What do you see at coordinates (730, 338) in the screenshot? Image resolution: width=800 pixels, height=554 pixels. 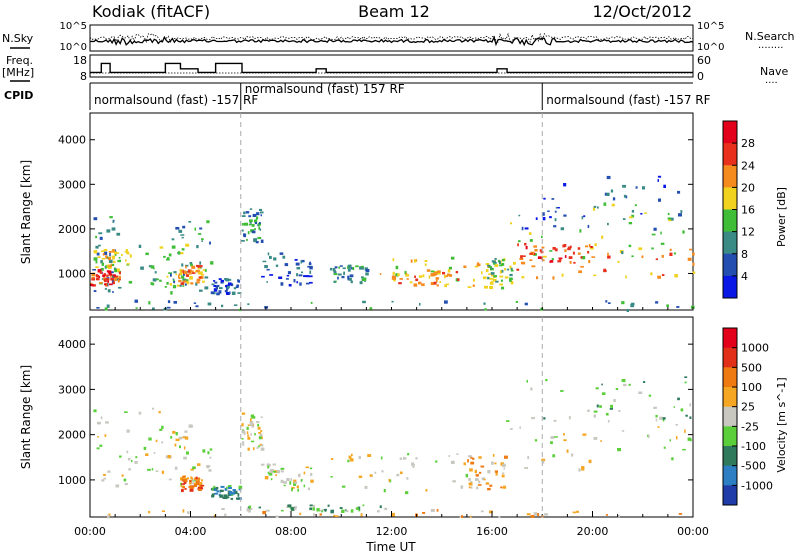 I see `colorbar-swatch` at bounding box center [730, 338].